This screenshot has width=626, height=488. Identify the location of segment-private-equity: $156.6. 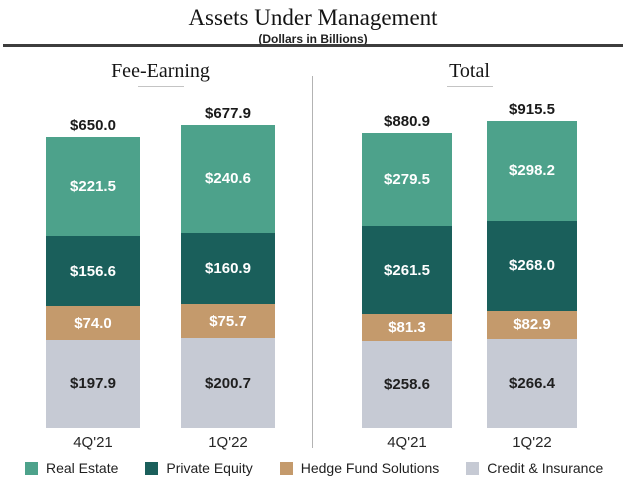
(93, 271).